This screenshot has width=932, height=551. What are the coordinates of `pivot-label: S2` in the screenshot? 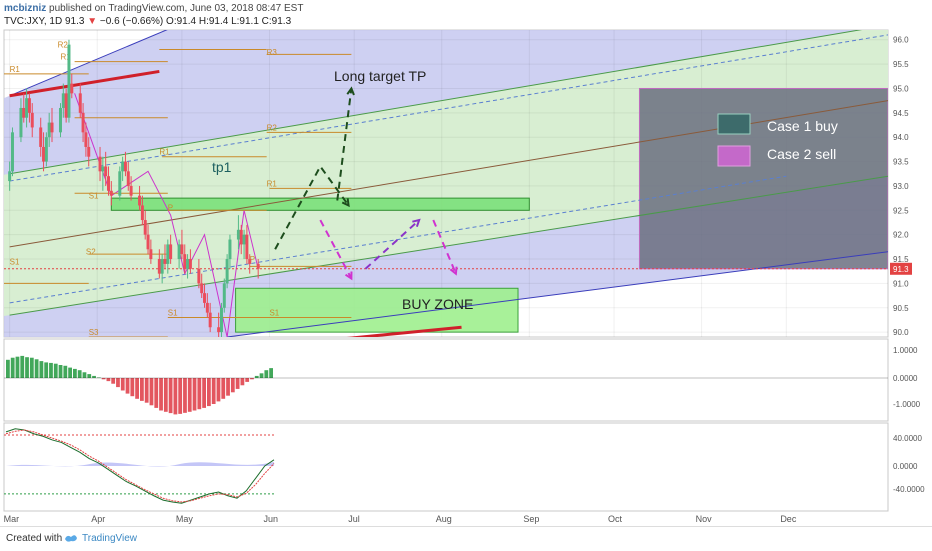 It's located at (91, 252).